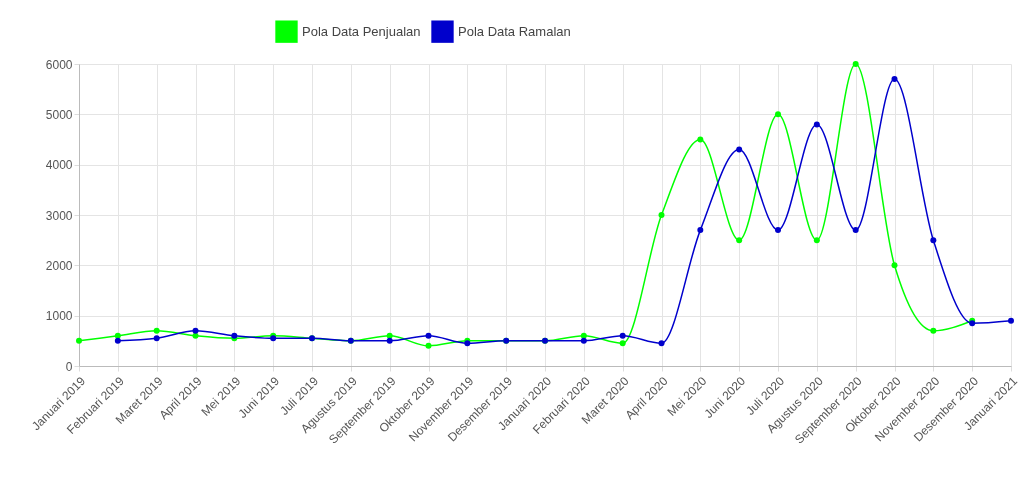  Describe the element at coordinates (59, 265) in the screenshot. I see `y-tick-label: 2000` at that location.